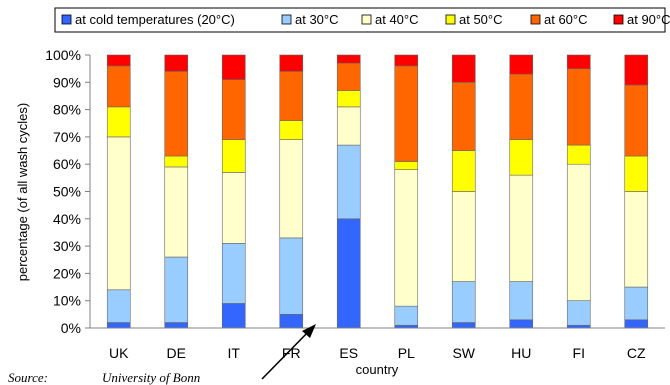 The image size is (670, 385). I want to click on legend-label: at 30°C, so click(317, 19).